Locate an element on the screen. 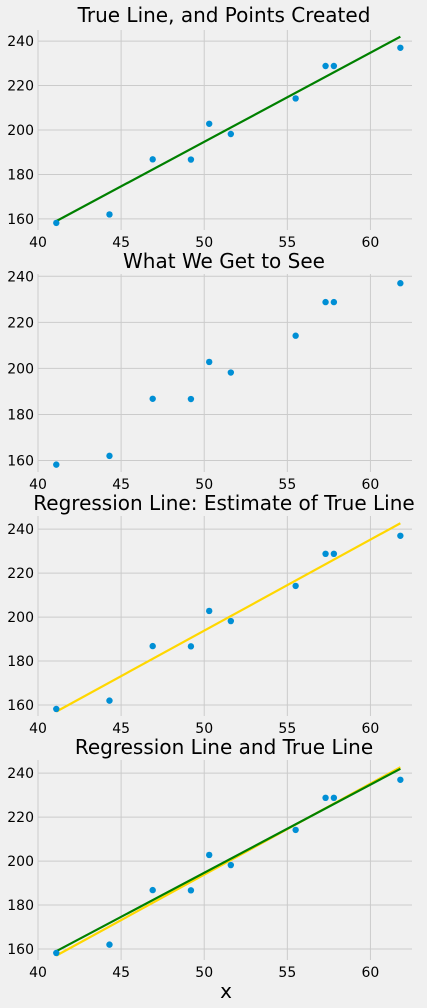 The height and width of the screenshot is (1008, 427). x-axis-label: x is located at coordinates (226, 991).